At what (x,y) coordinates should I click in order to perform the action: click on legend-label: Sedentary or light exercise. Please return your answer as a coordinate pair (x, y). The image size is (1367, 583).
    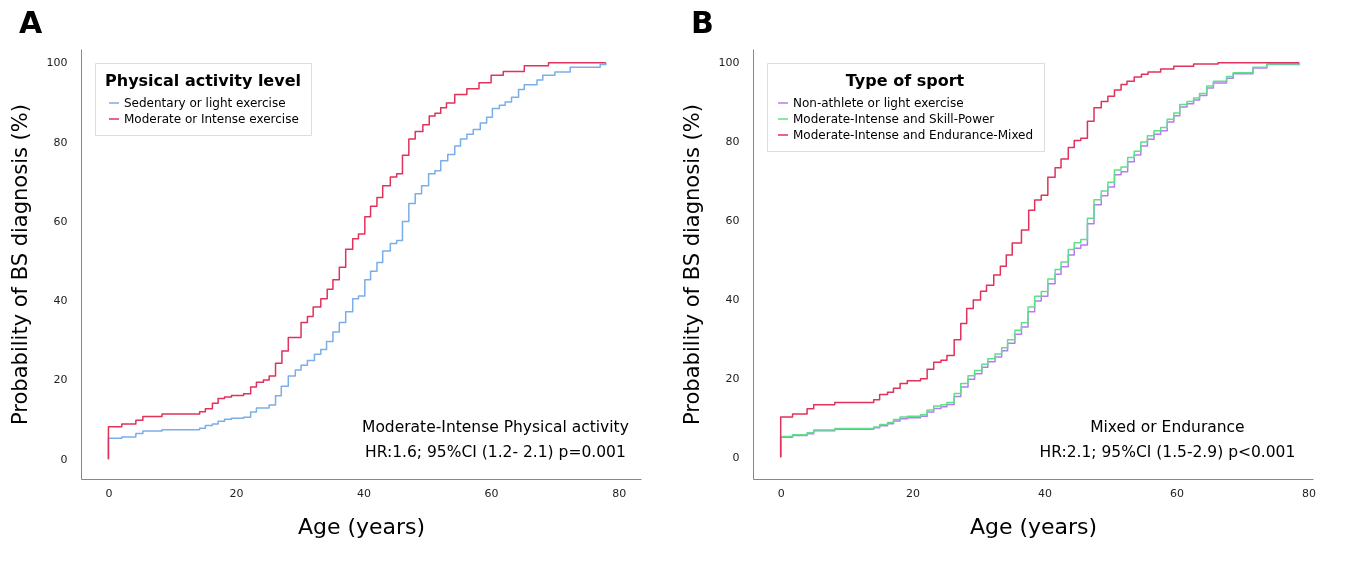
    Looking at the image, I should click on (205, 103).